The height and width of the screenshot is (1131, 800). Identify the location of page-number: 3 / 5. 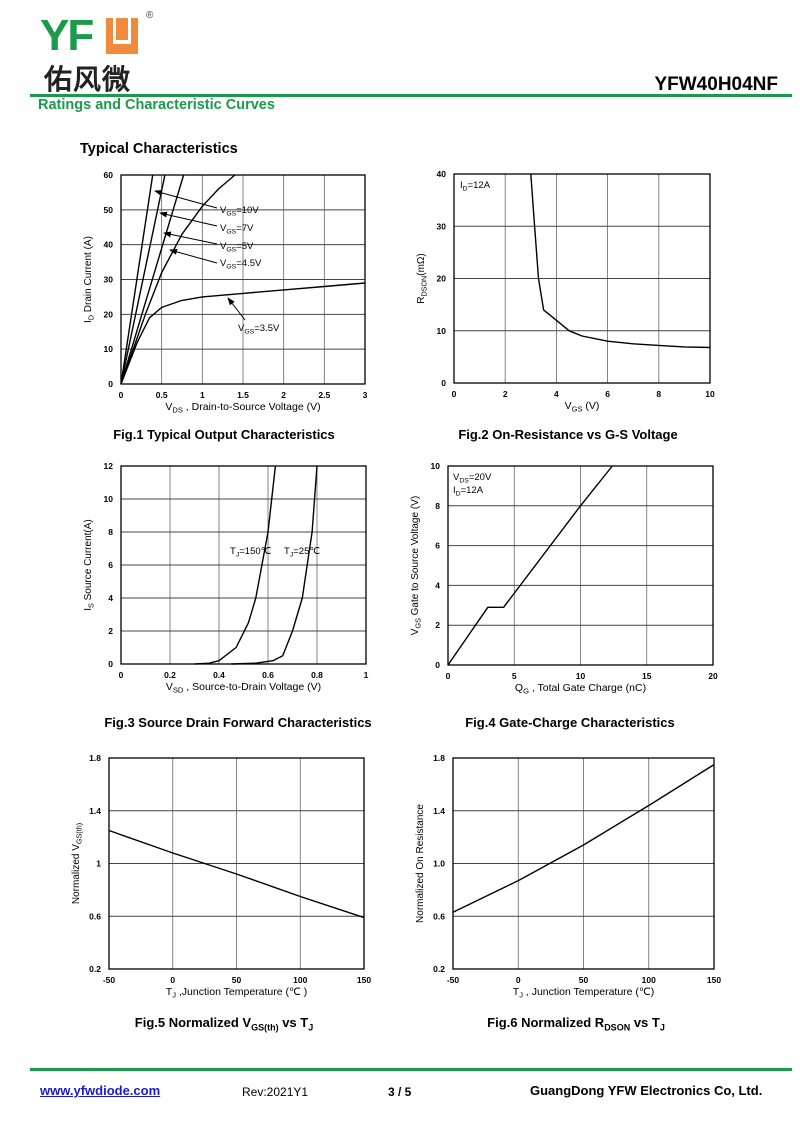
(400, 1092).